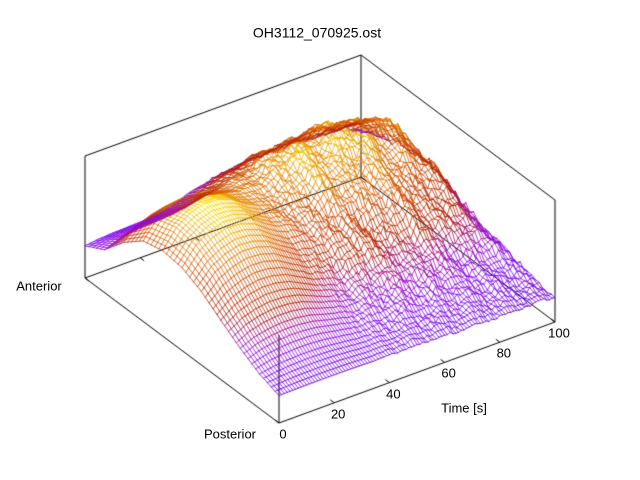 This screenshot has width=640, height=480. What do you see at coordinates (283, 434) in the screenshot?
I see `x-tick-label: 0` at bounding box center [283, 434].